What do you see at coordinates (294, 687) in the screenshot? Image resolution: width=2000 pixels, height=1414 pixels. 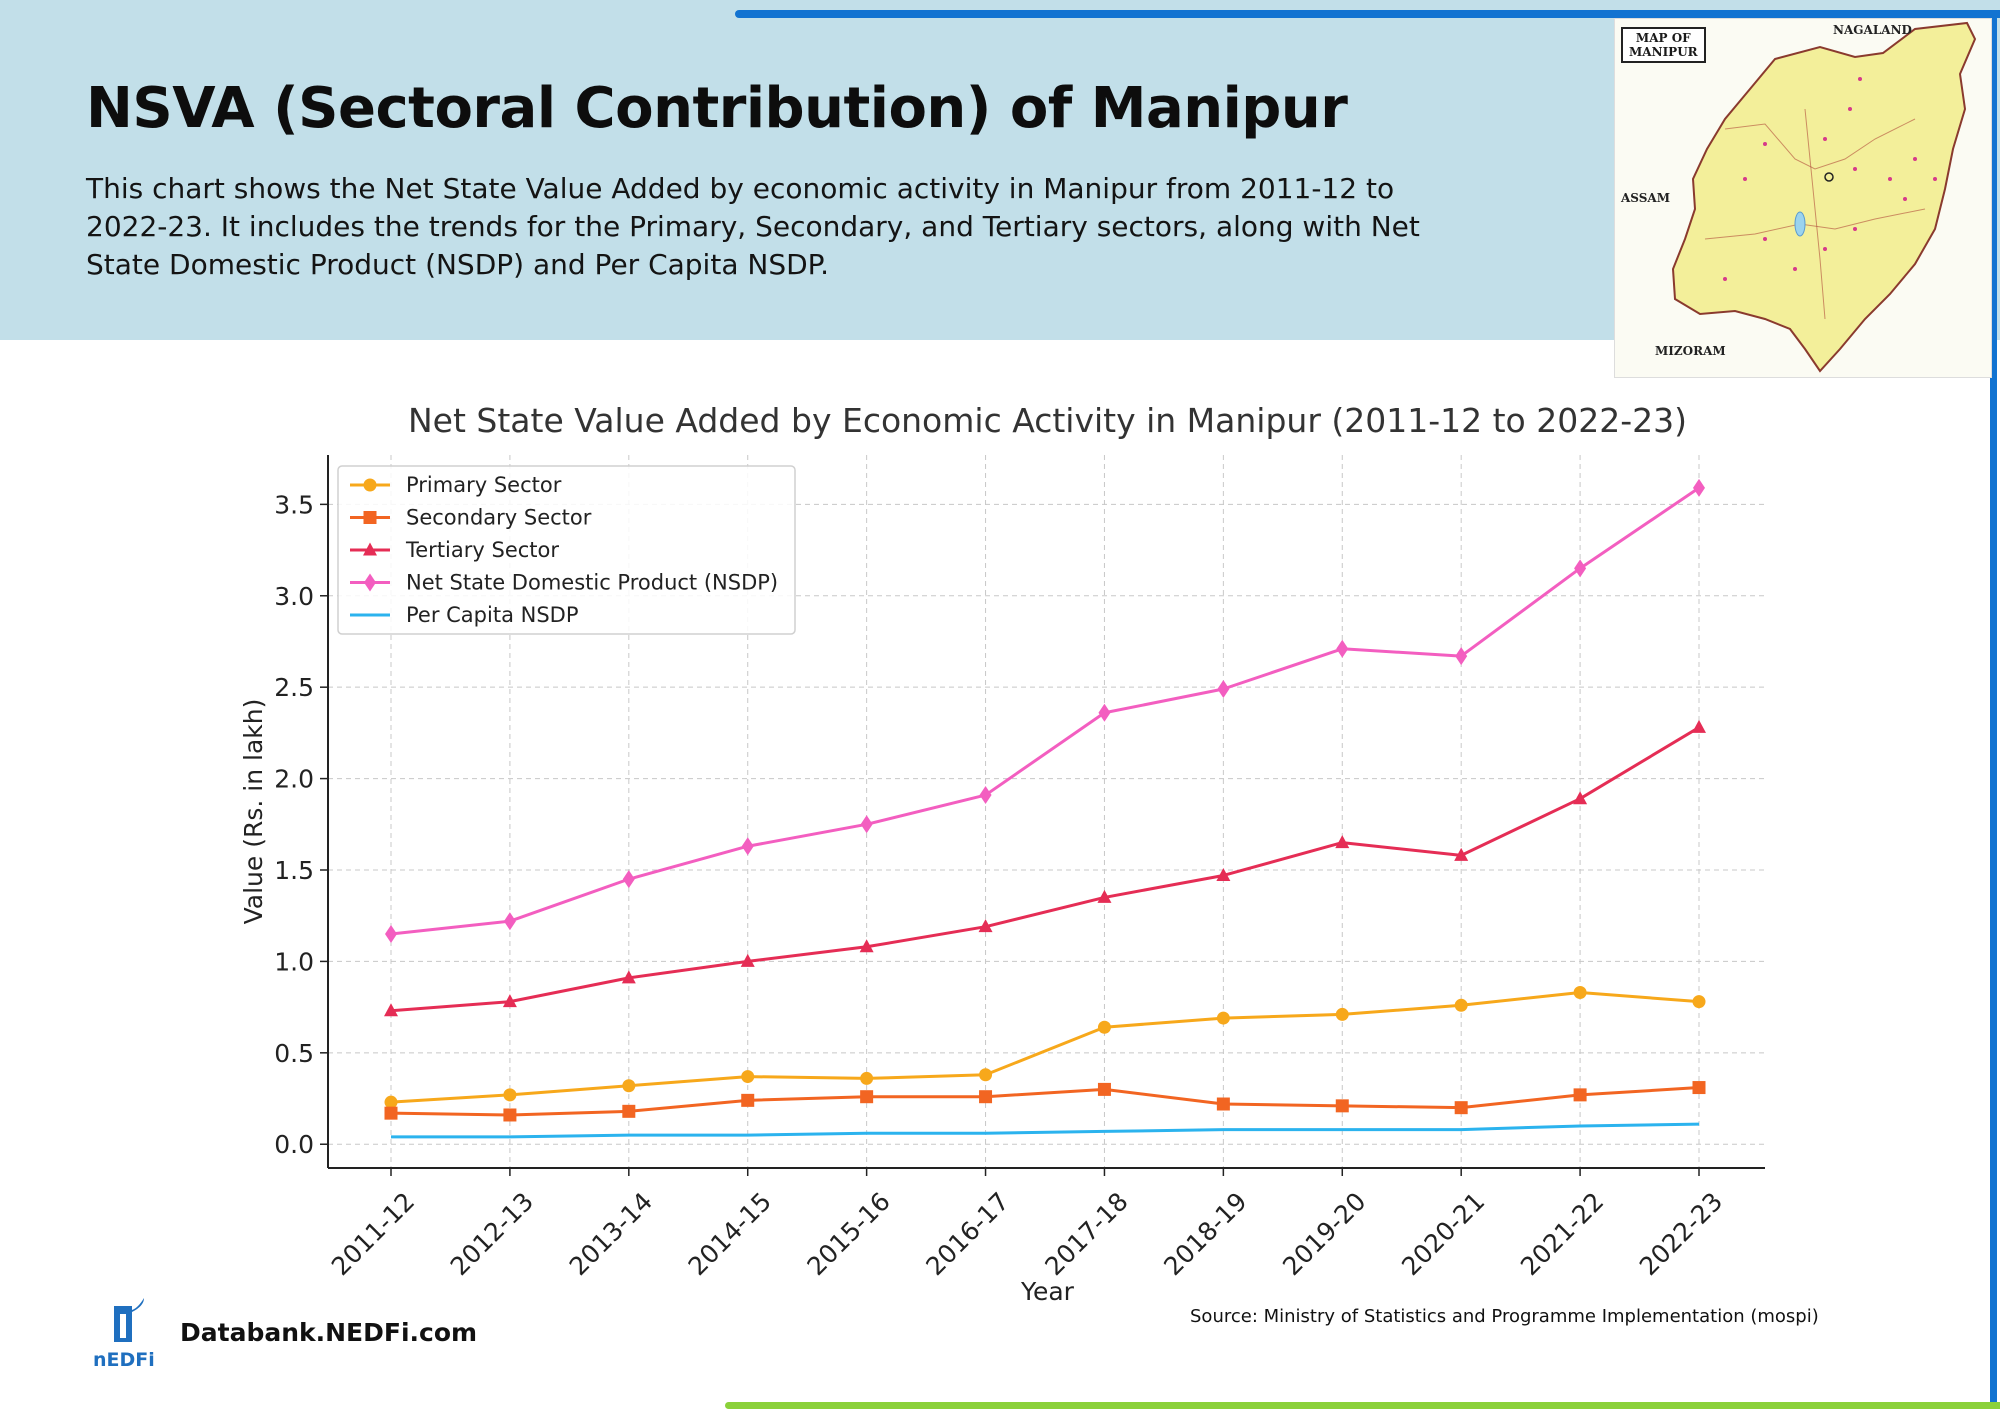 I see `y-tick-label: 2.5` at bounding box center [294, 687].